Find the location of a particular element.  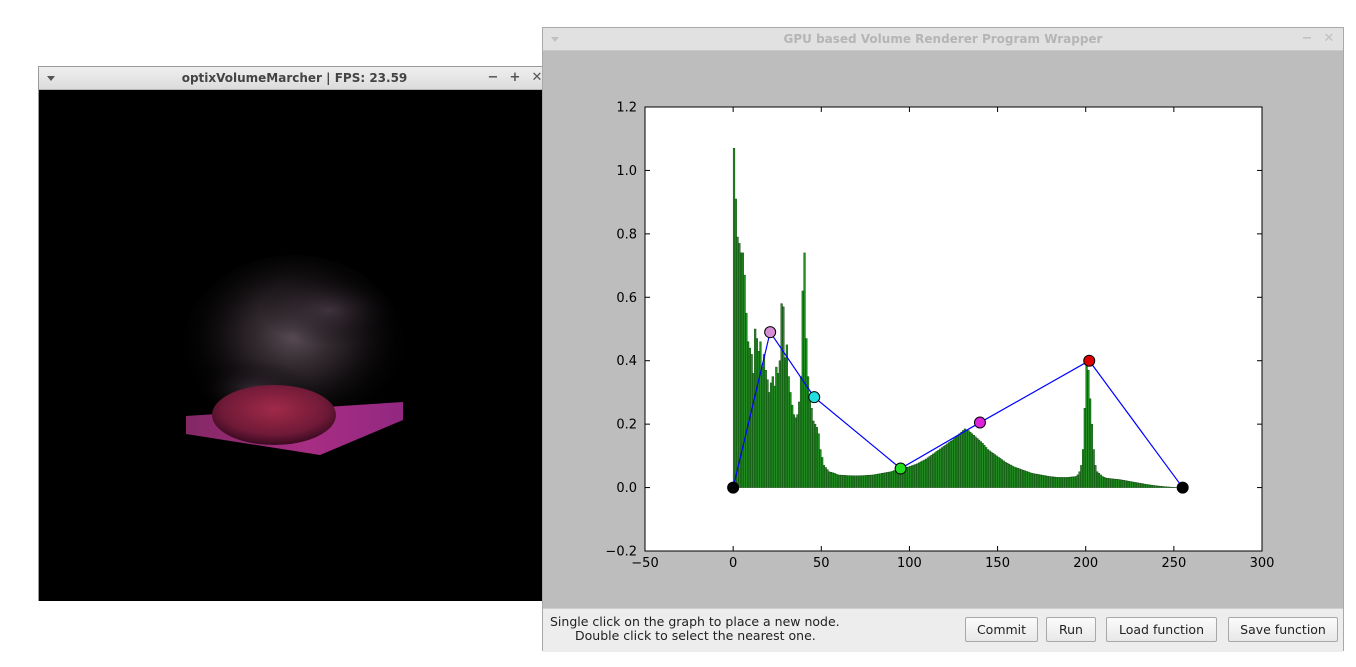

x-tick-label: 50 is located at coordinates (821, 563).